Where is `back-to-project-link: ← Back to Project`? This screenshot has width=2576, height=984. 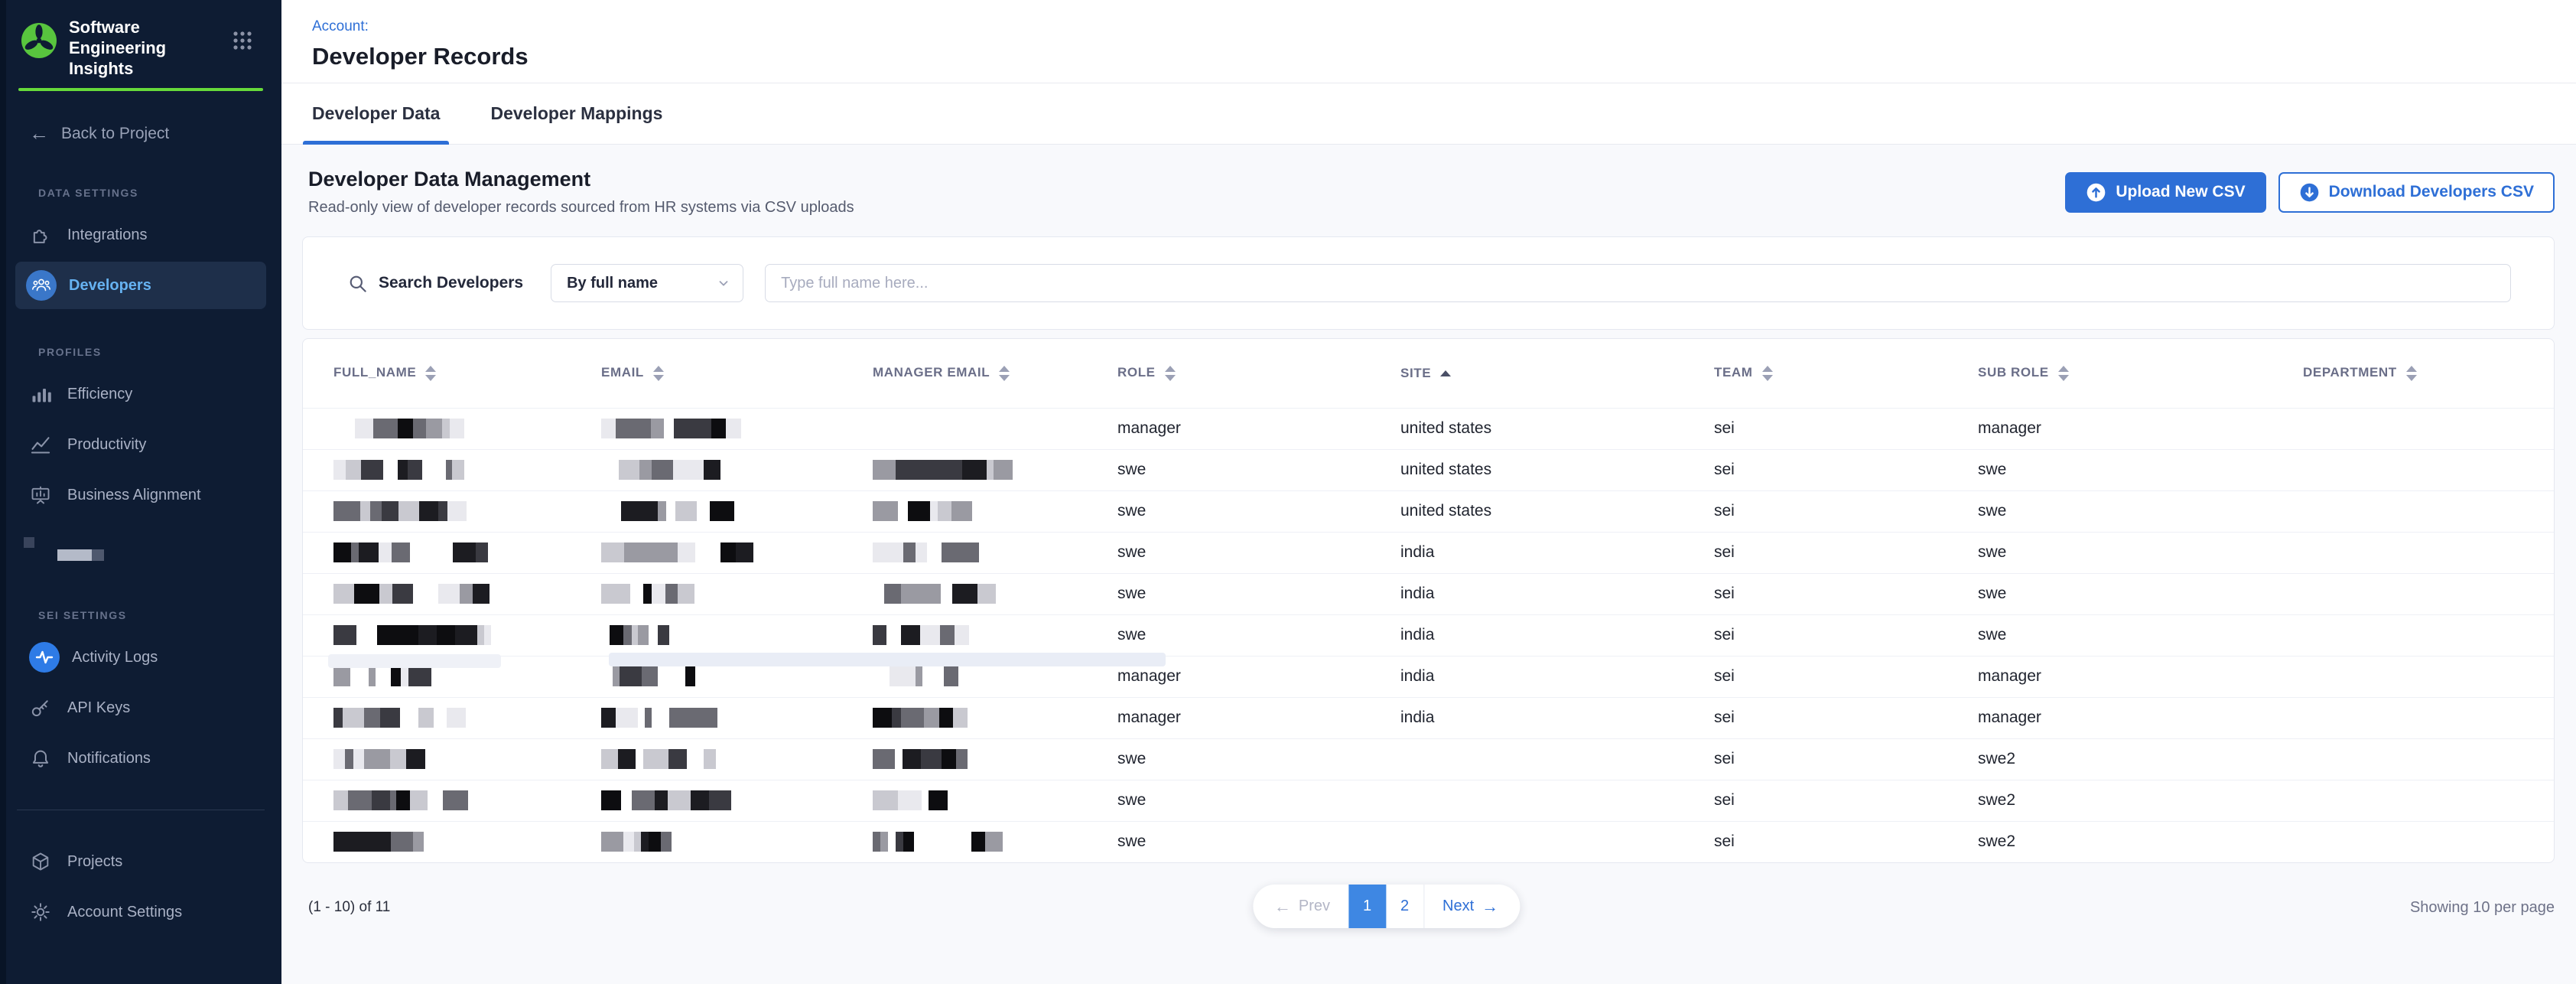
back-to-project-link: ← Back to Project is located at coordinates (155, 133).